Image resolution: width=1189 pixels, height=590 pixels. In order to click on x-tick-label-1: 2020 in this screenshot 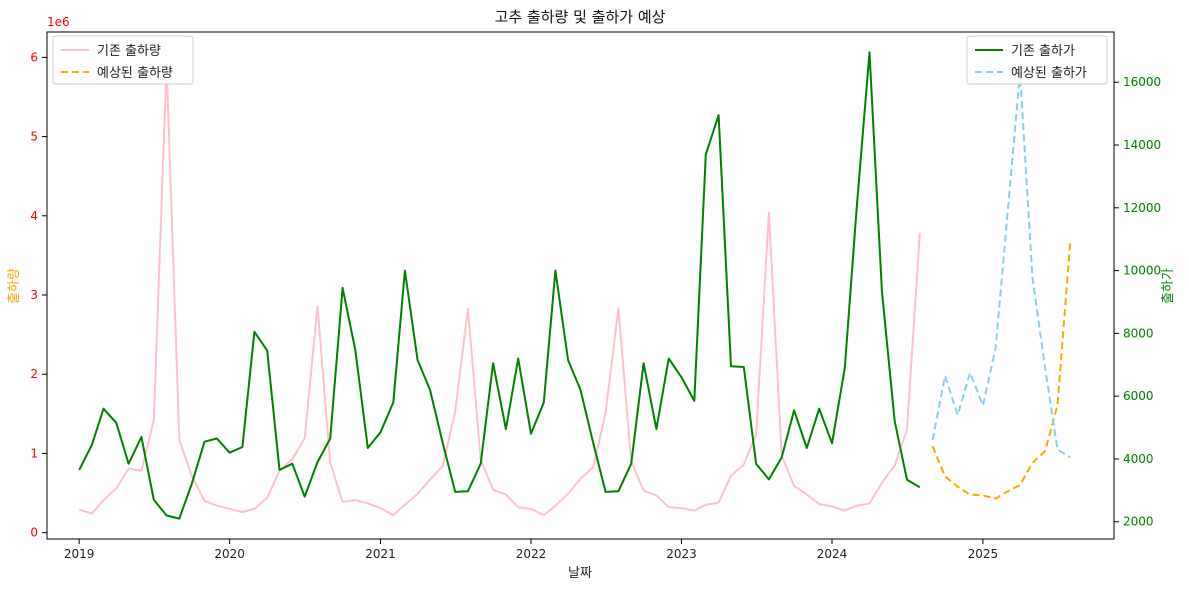, I will do `click(229, 554)`.